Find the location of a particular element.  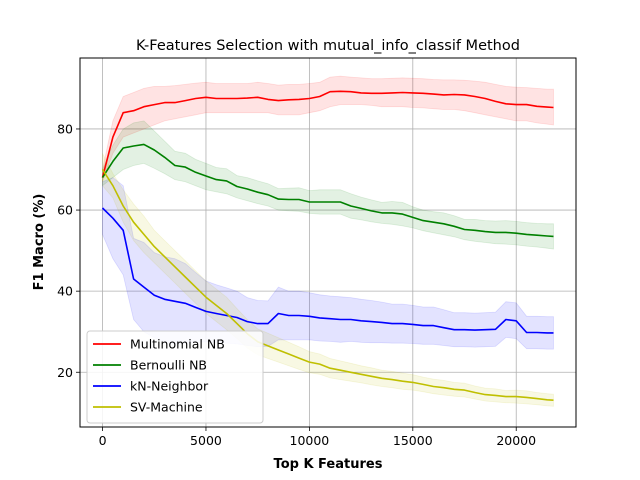

y-tick-label: 40 is located at coordinates (65, 291).